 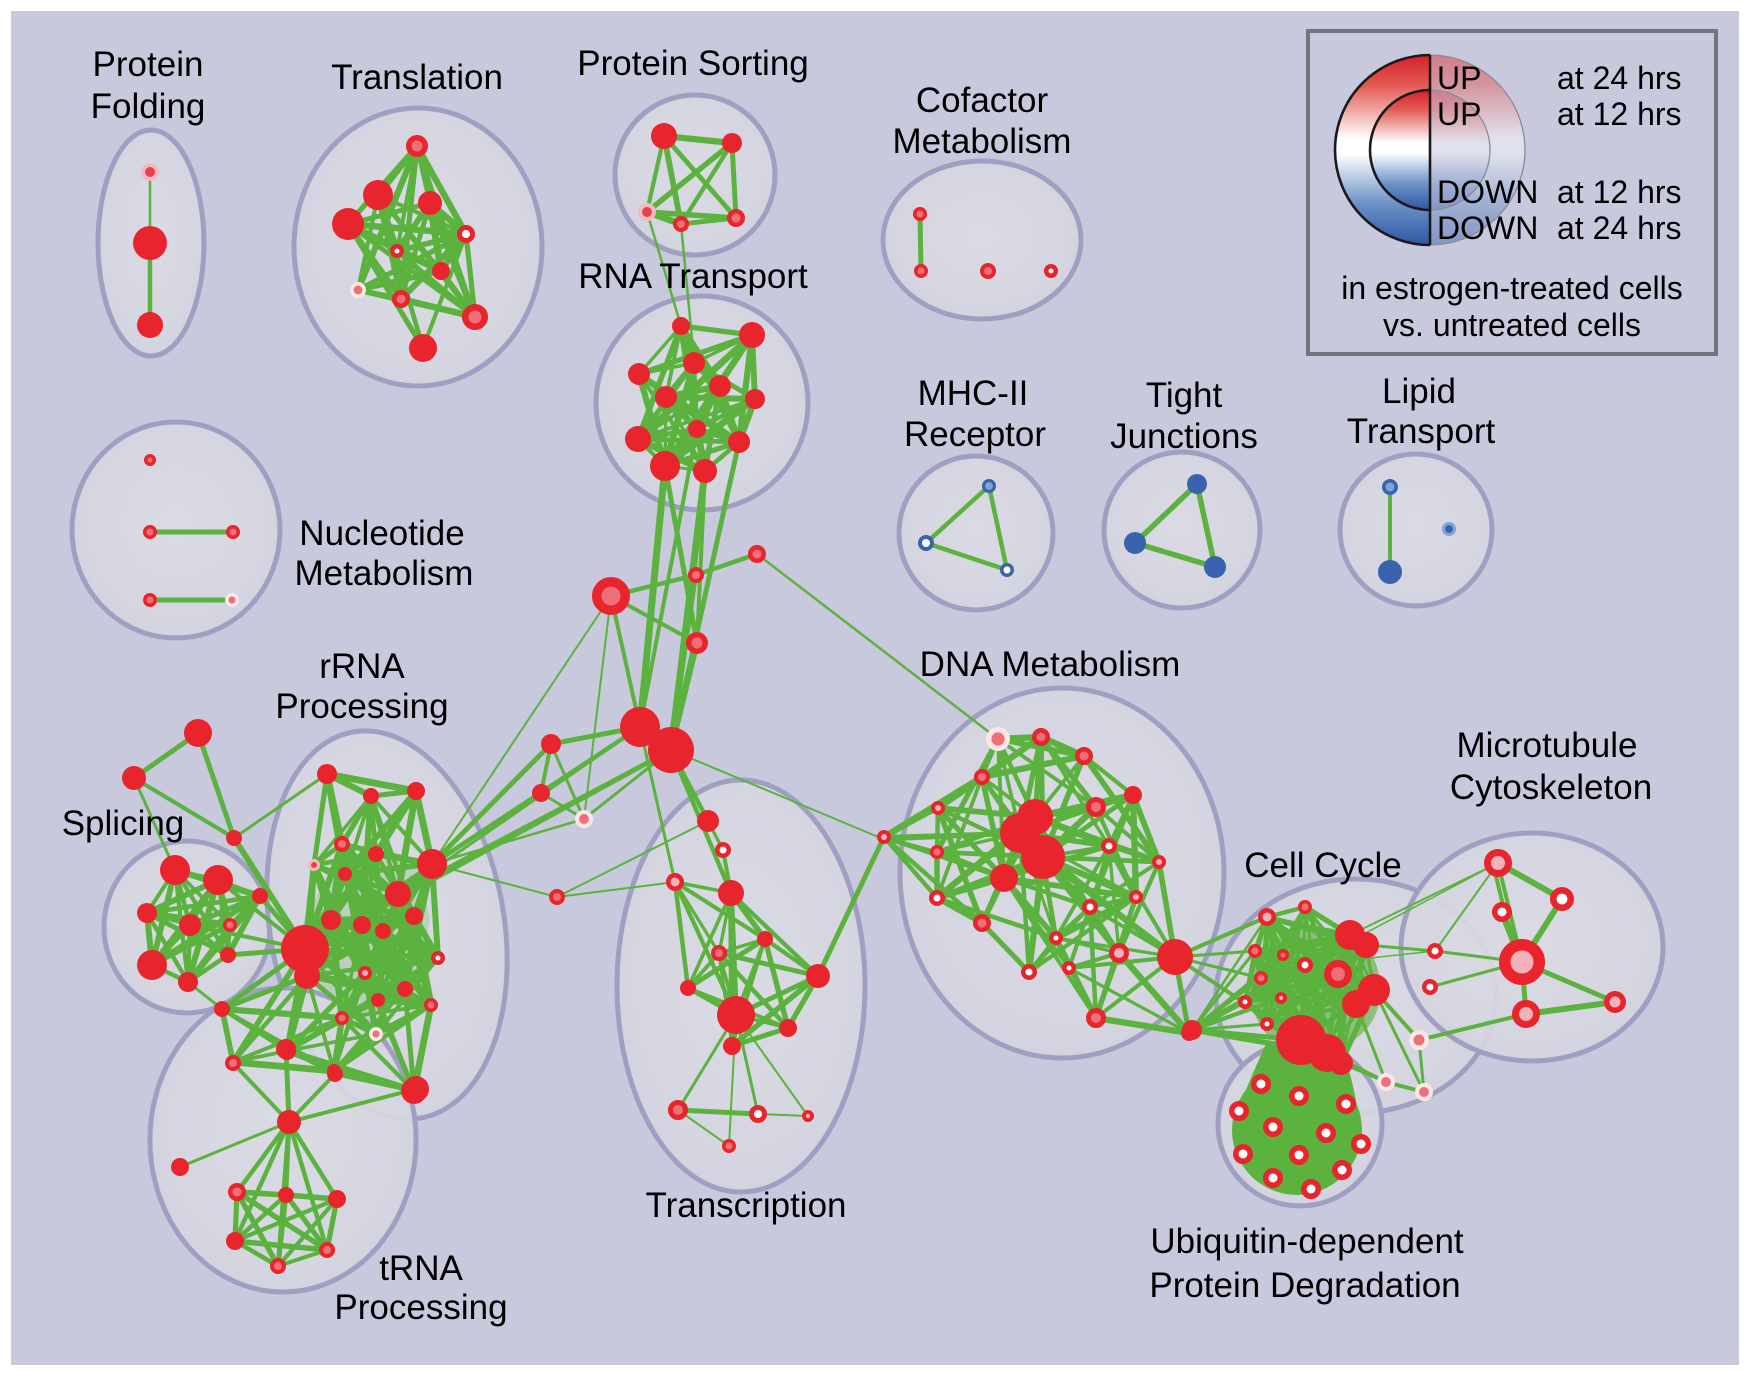 What do you see at coordinates (1304, 1285) in the screenshot?
I see `svg-text: Protein Degradation` at bounding box center [1304, 1285].